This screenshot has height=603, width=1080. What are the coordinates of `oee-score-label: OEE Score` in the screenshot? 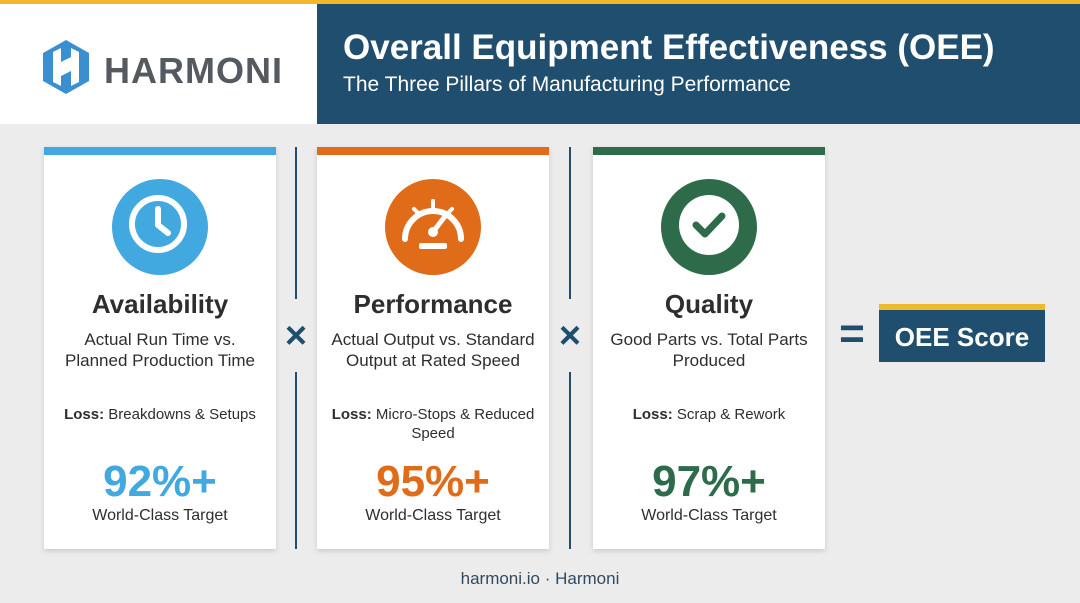 It's located at (962, 337).